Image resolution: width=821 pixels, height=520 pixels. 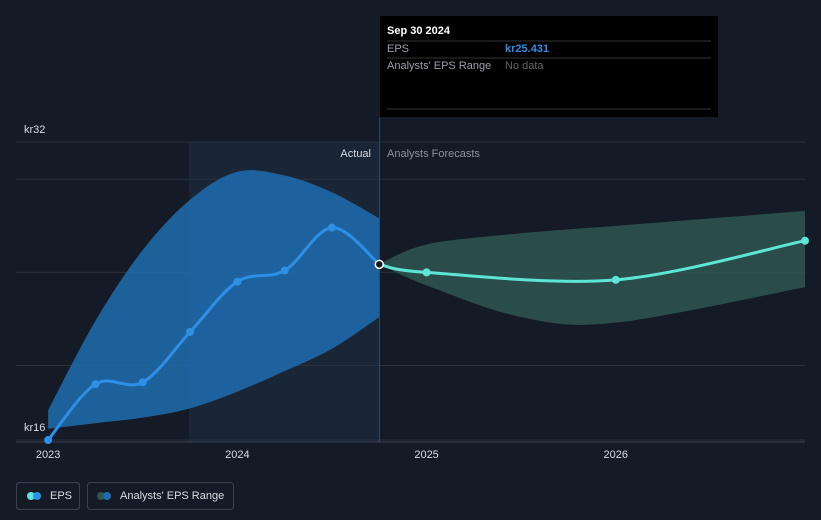 I want to click on legend: EPS Analysts' EPS Range, so click(x=125, y=496).